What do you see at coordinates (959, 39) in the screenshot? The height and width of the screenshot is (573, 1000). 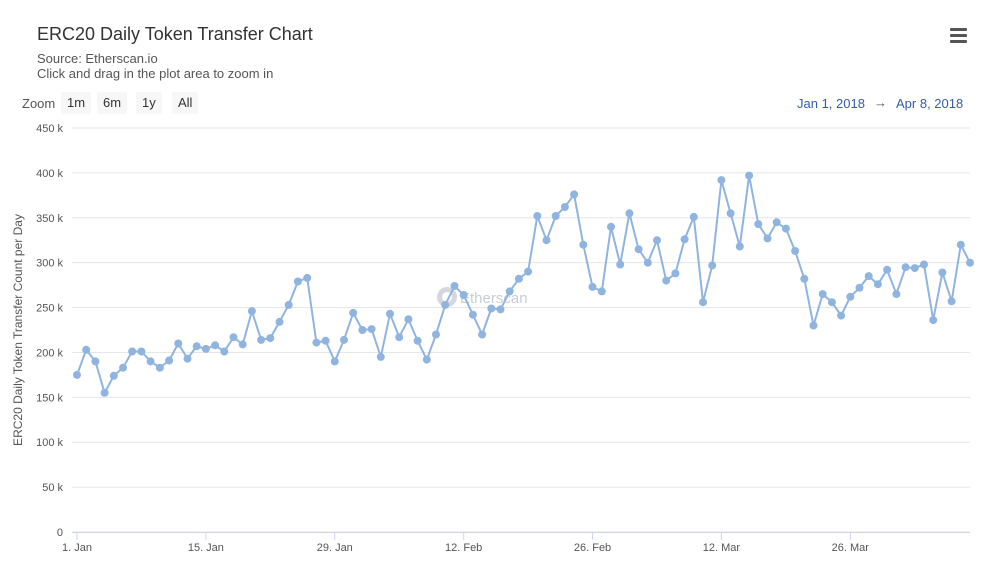 I see `hamburger-menu-icon` at bounding box center [959, 39].